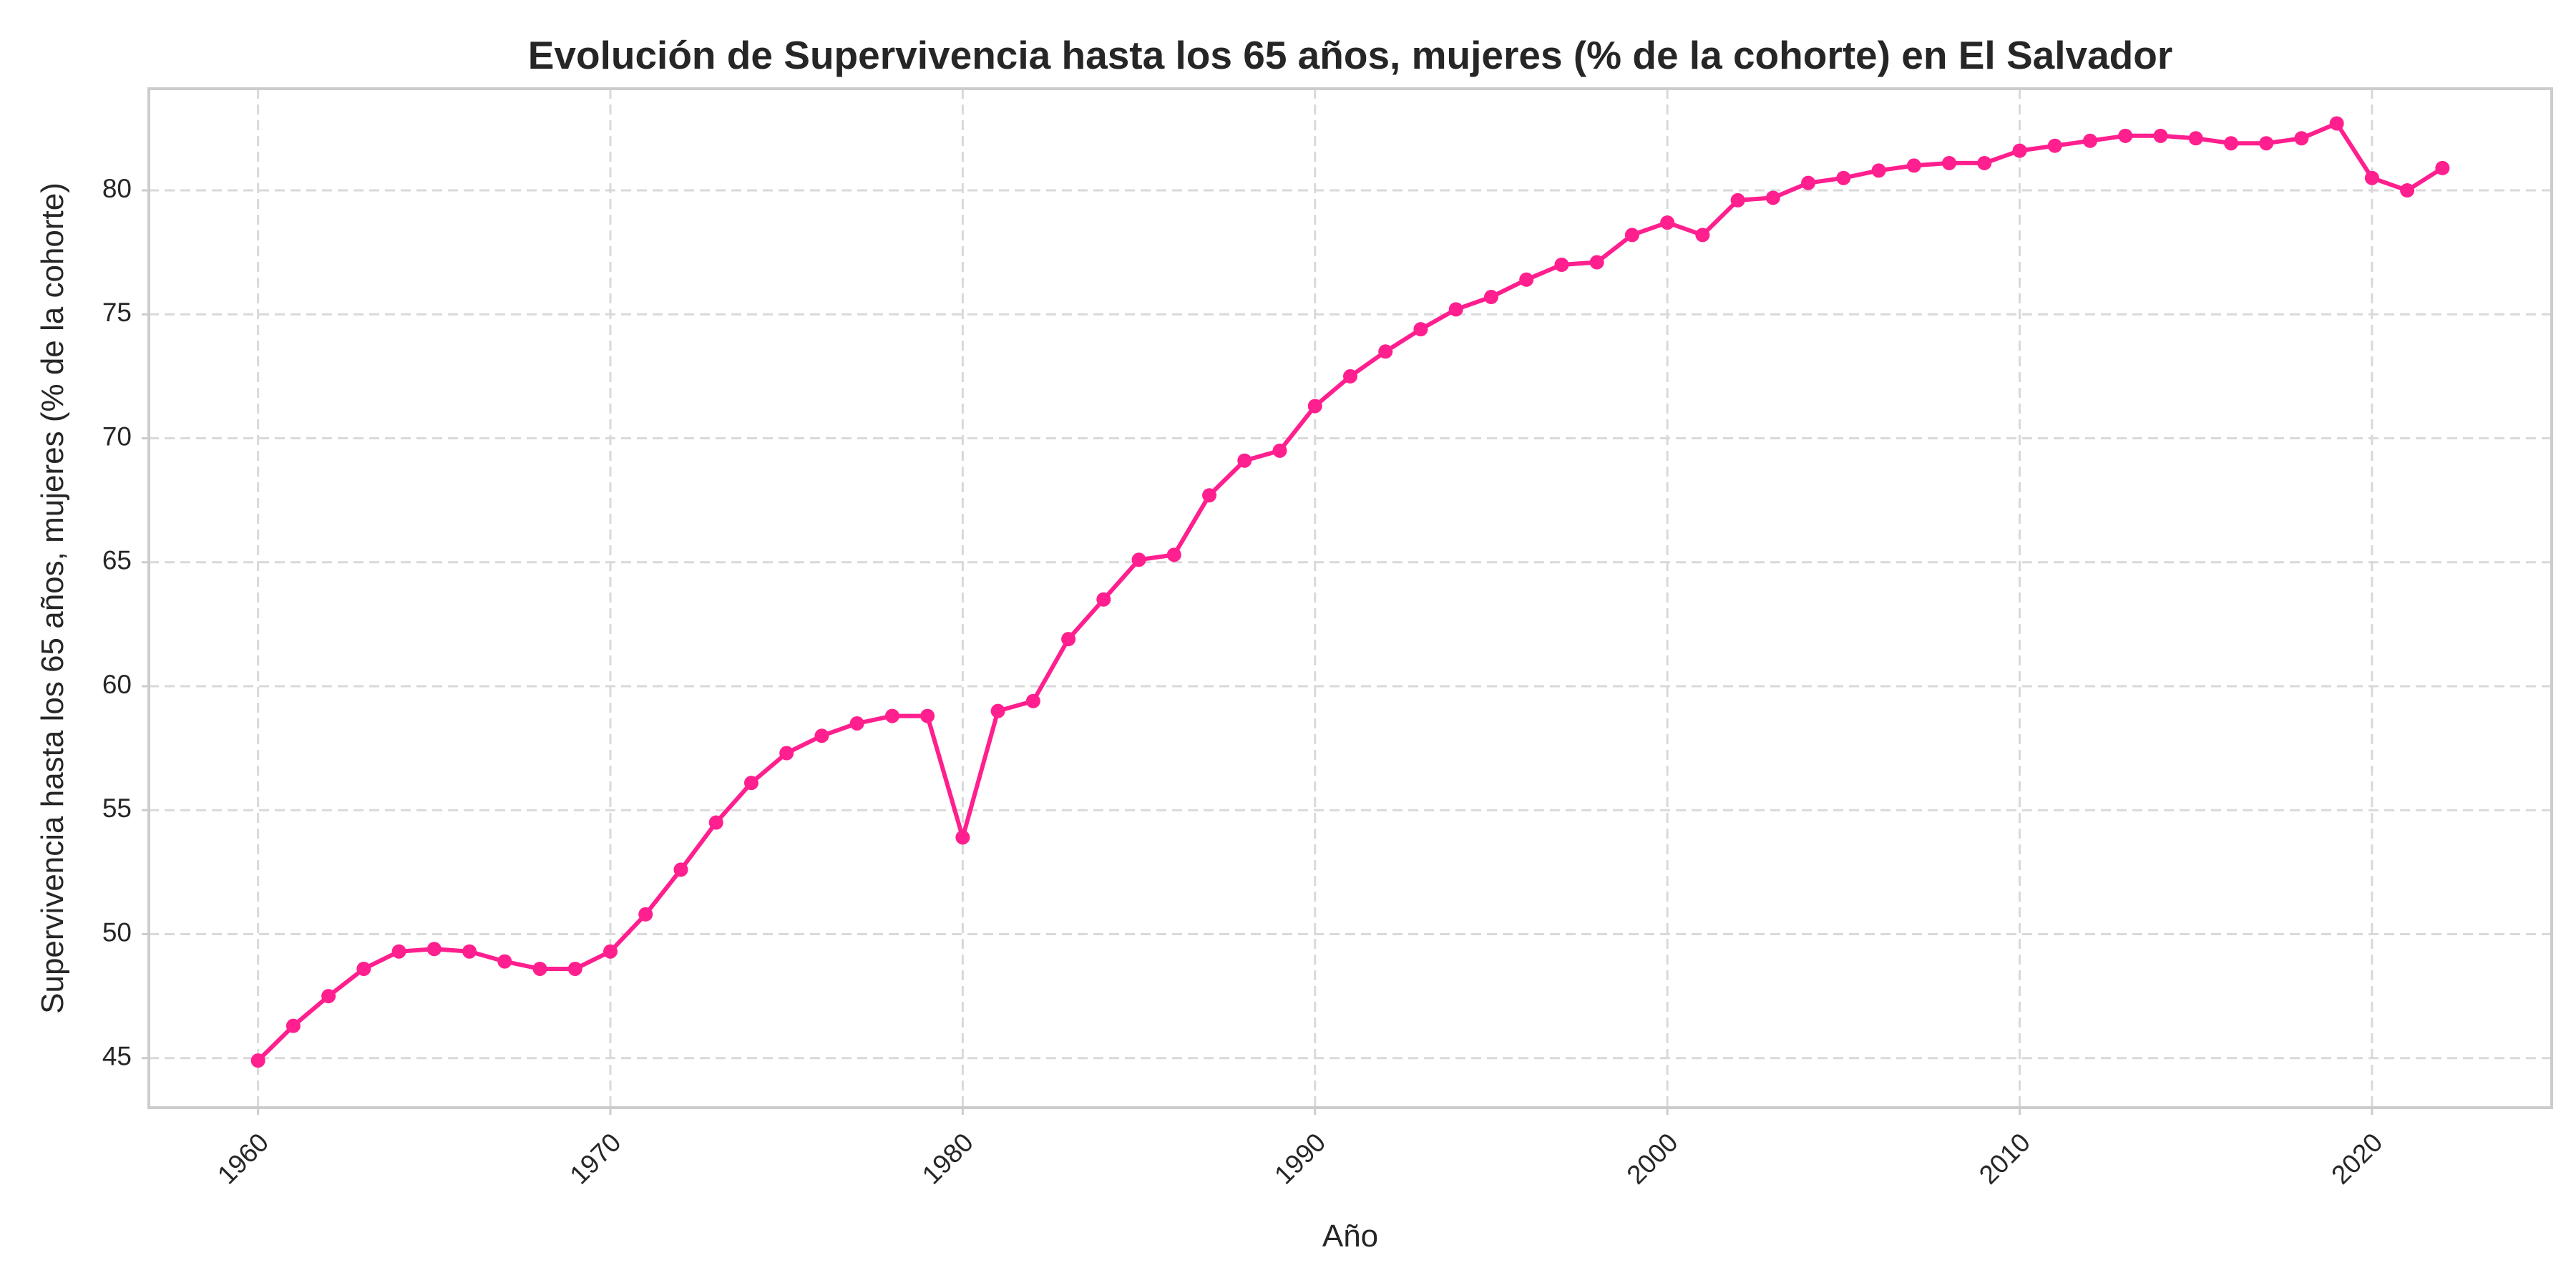 The image size is (2576, 1288). Describe the element at coordinates (2357, 1159) in the screenshot. I see `x-tick-label: 2020` at that location.